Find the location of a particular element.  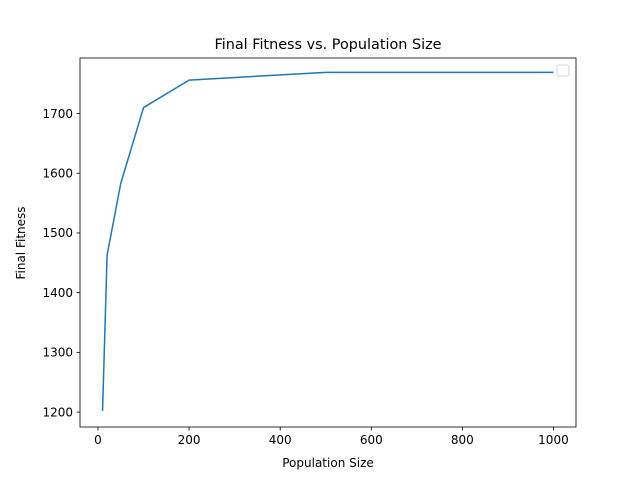

y-tick-label: 1300 is located at coordinates (57, 353).